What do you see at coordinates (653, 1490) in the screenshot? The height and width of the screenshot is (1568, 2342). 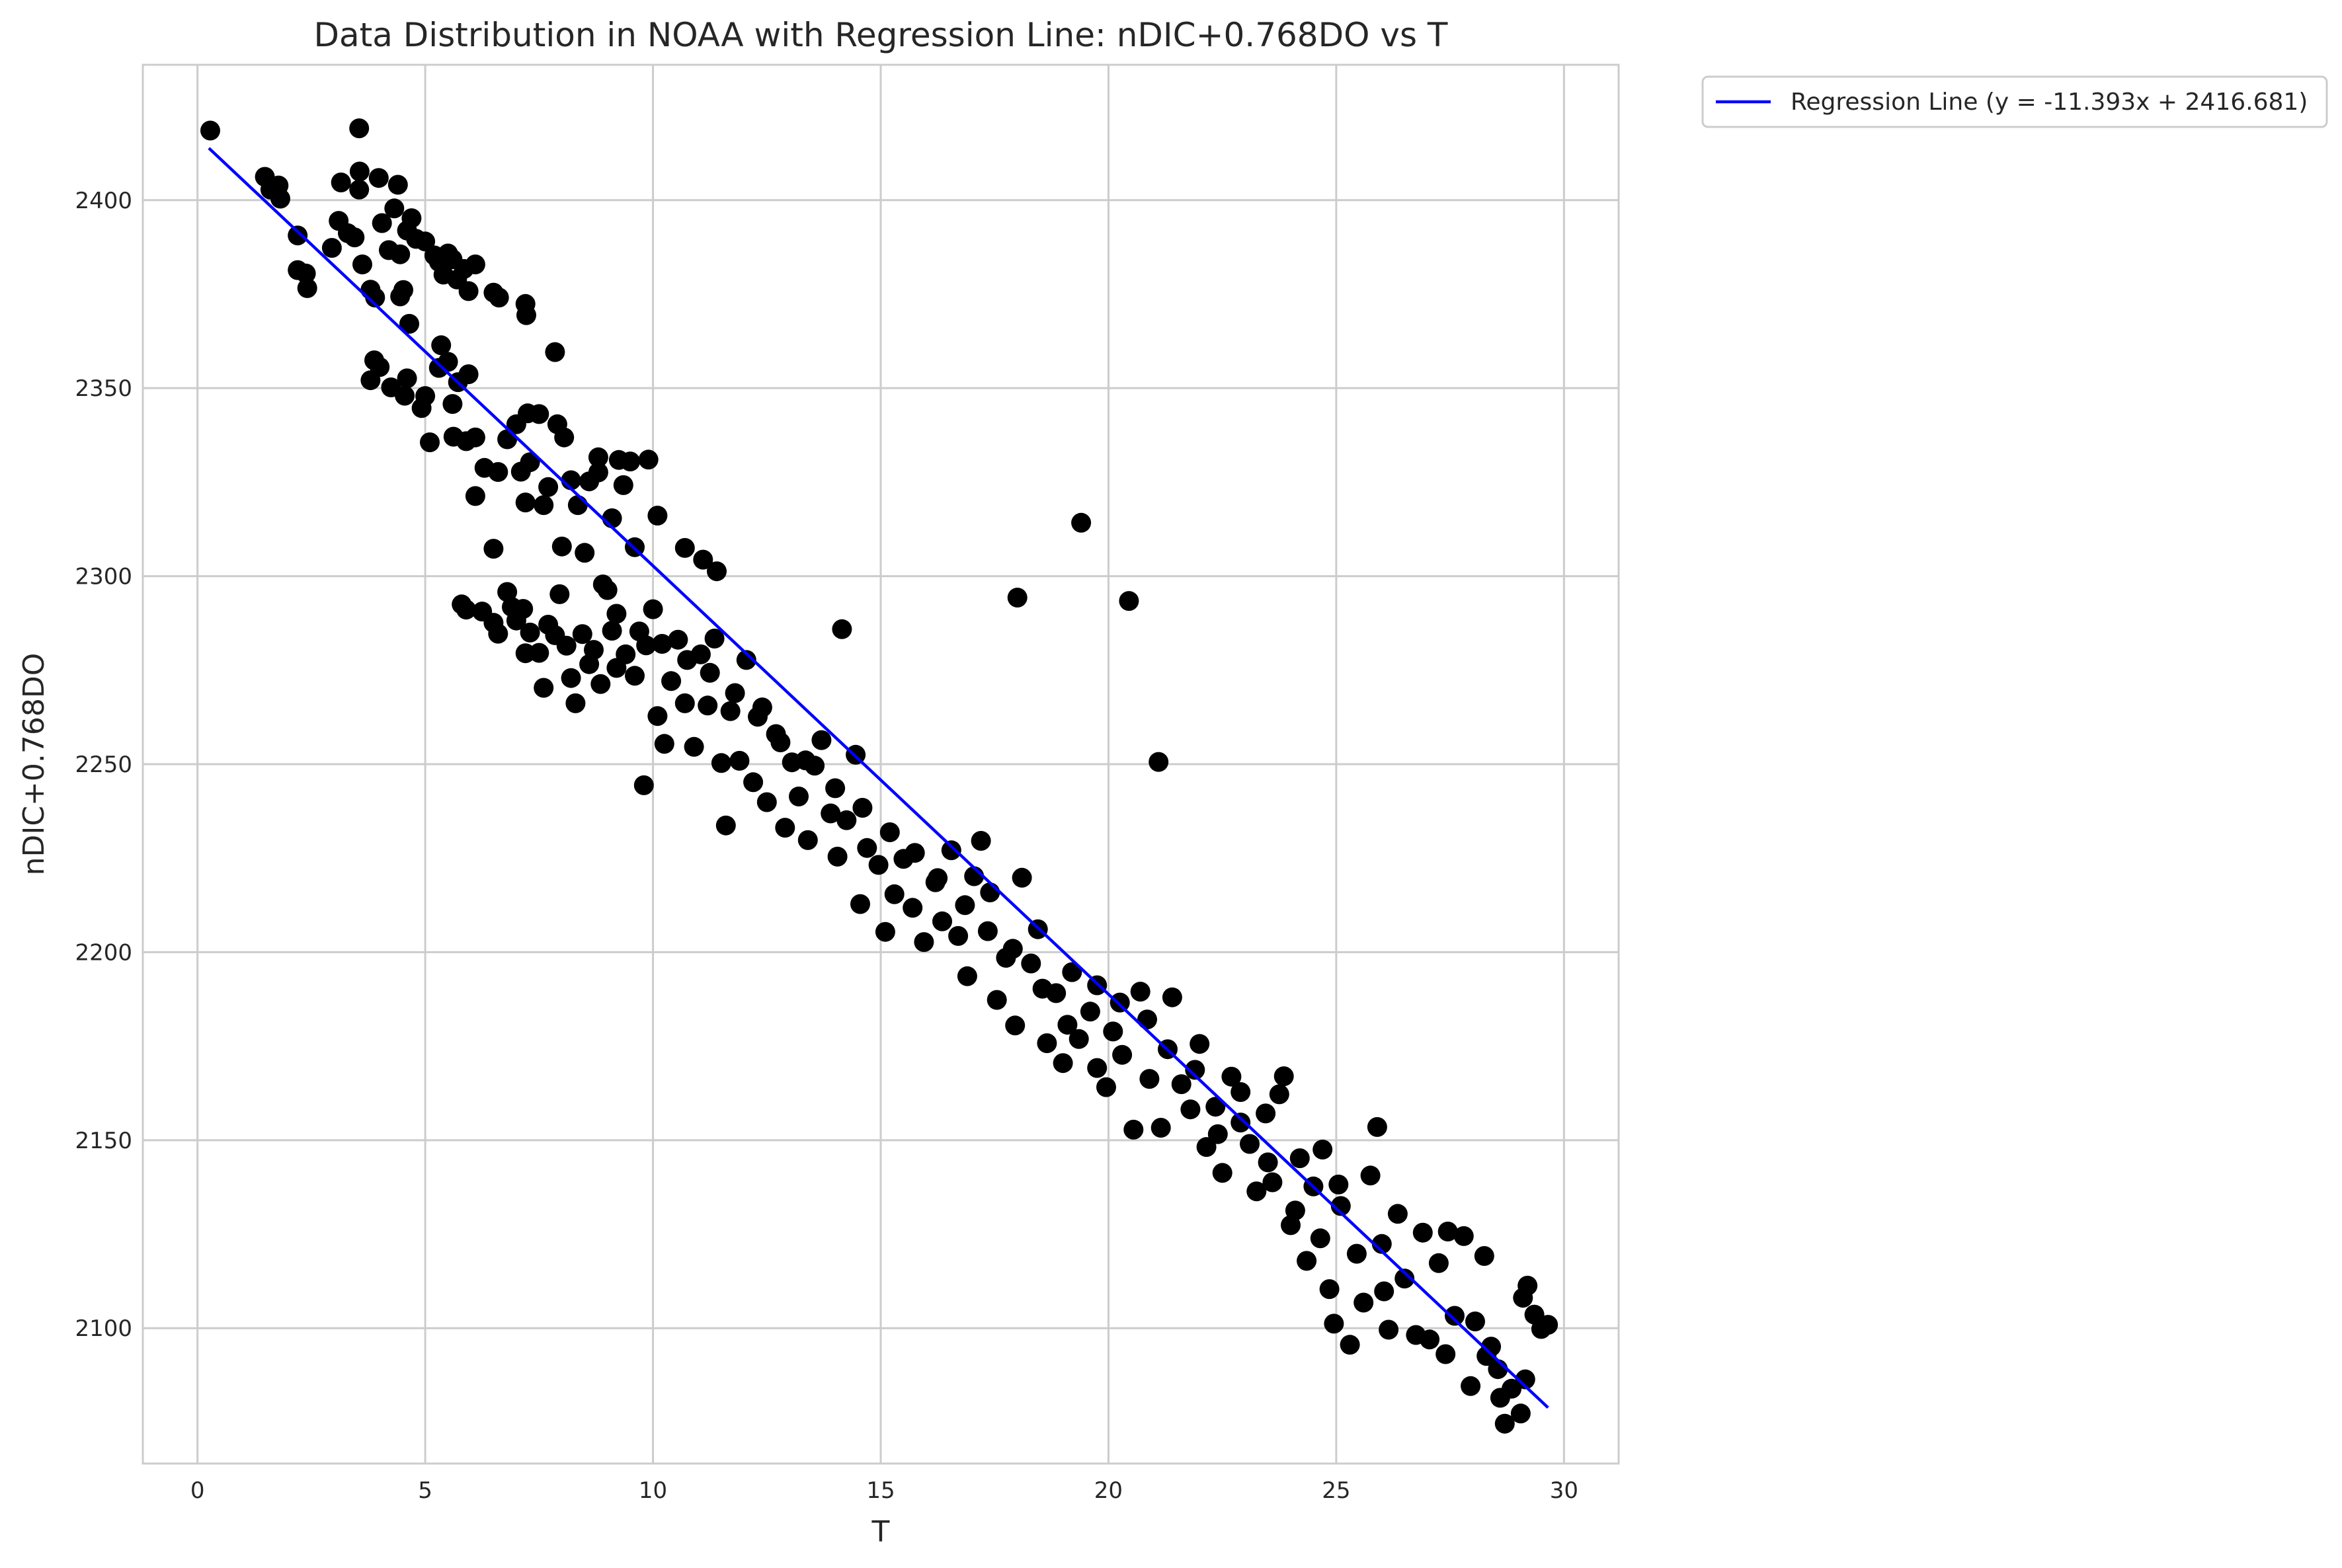 I see `x-tick-label: 10` at bounding box center [653, 1490].